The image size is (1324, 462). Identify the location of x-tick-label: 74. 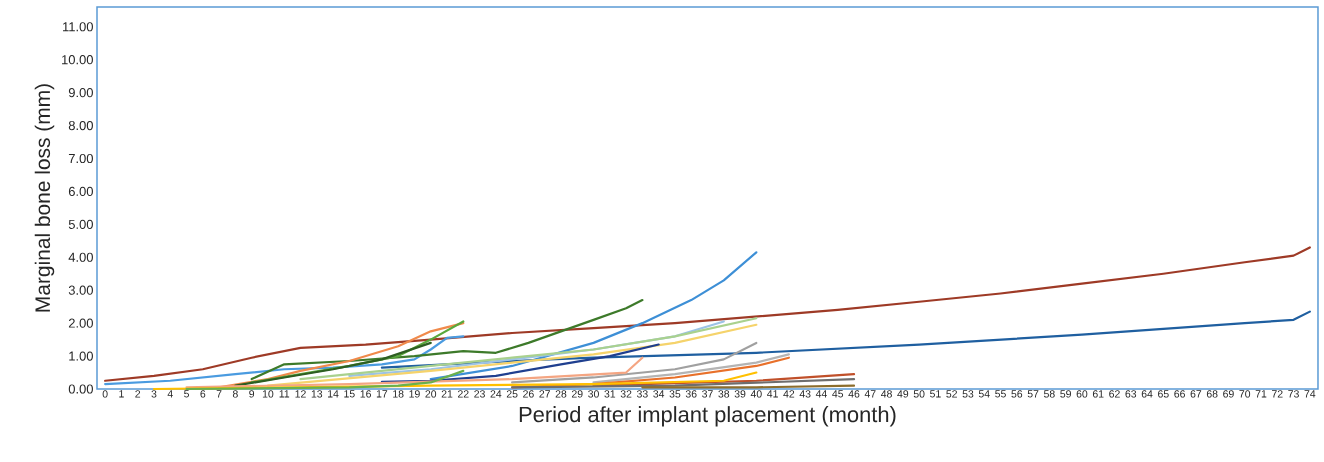
(1310, 394).